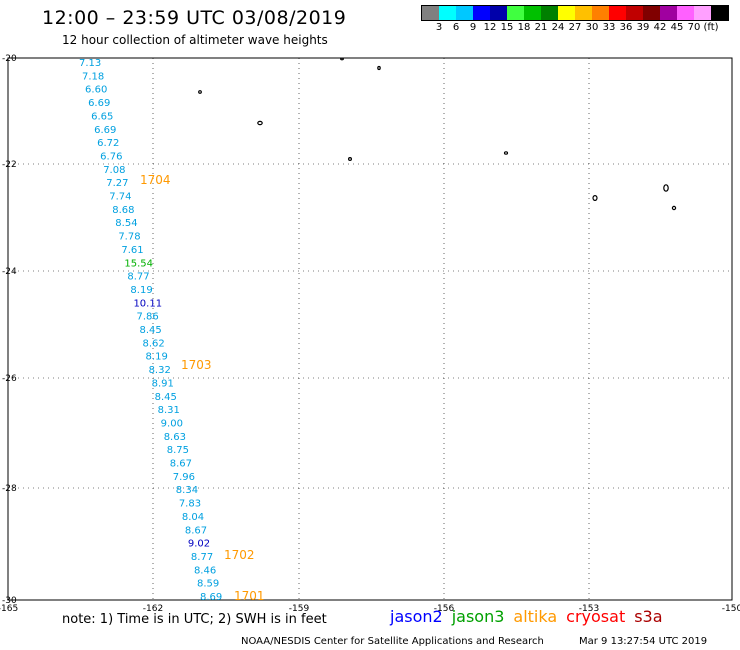 The image size is (740, 650). I want to click on wave-height-value: 9.00, so click(172, 423).